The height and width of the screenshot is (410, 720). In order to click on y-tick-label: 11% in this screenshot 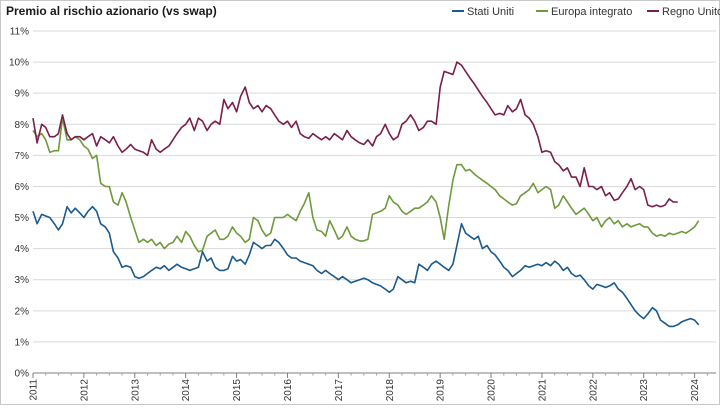, I will do `click(19, 32)`.